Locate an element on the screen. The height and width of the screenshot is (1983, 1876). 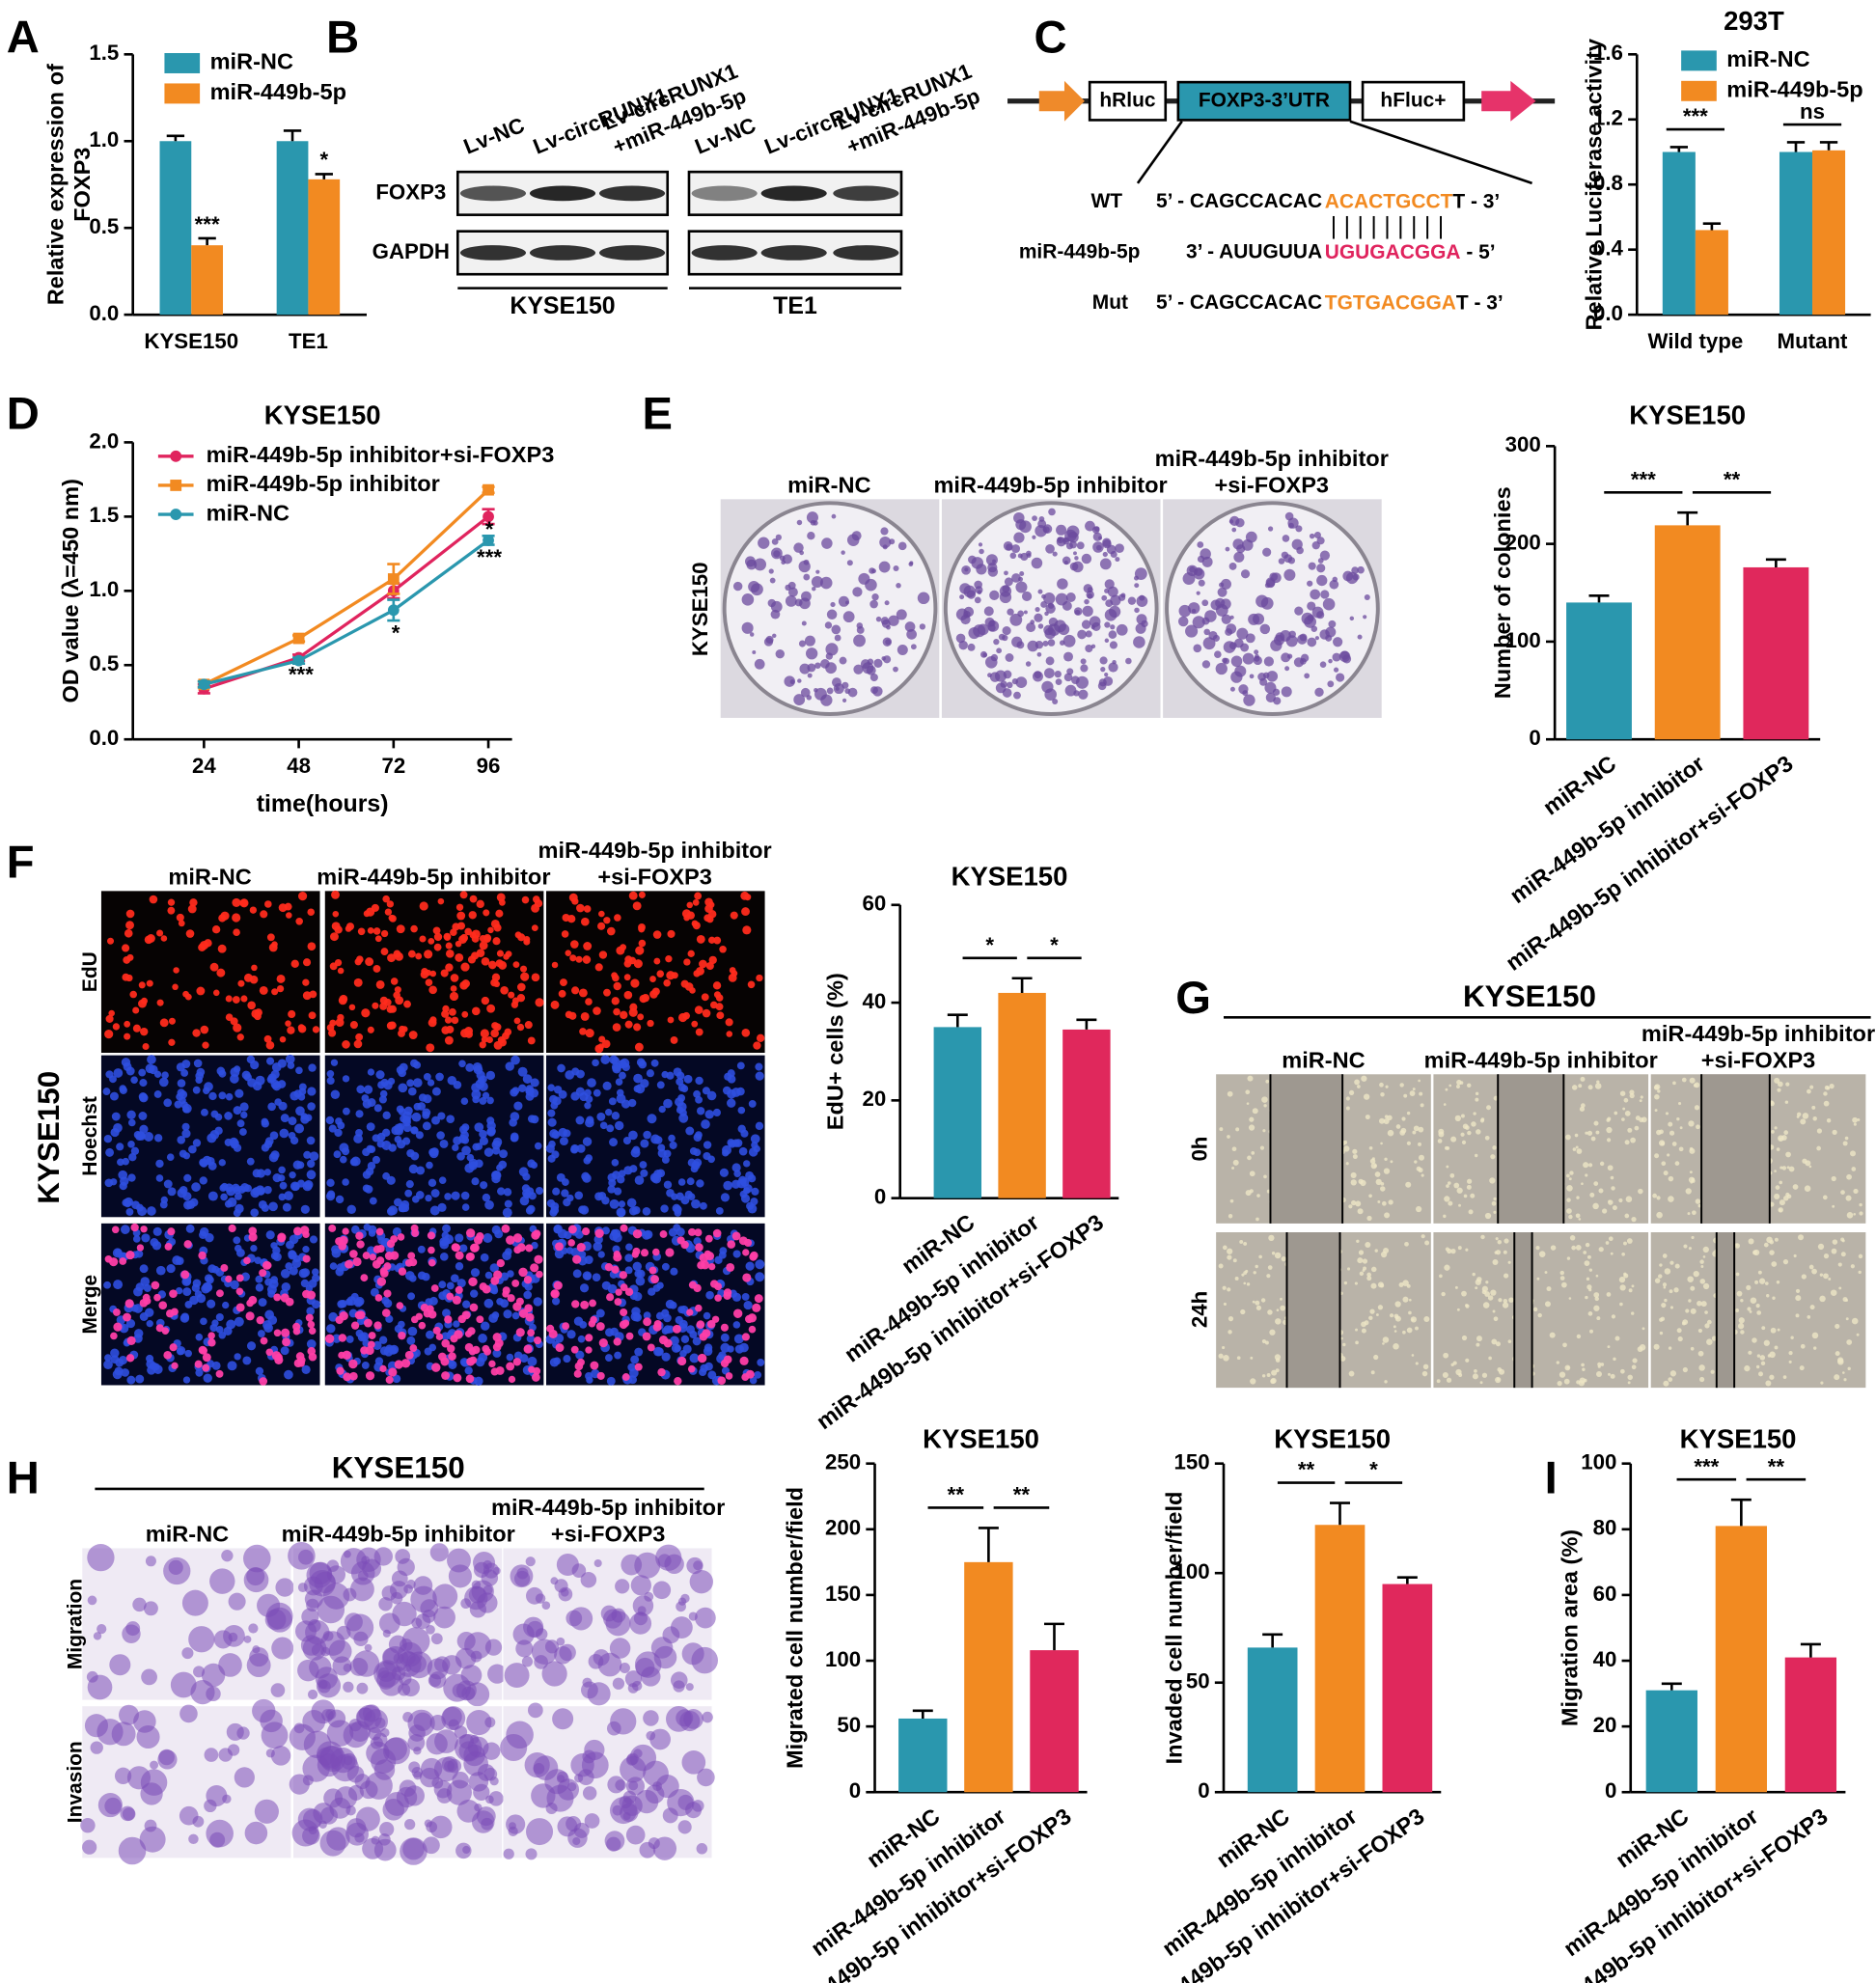
panel-letter: A is located at coordinates (23, 36).